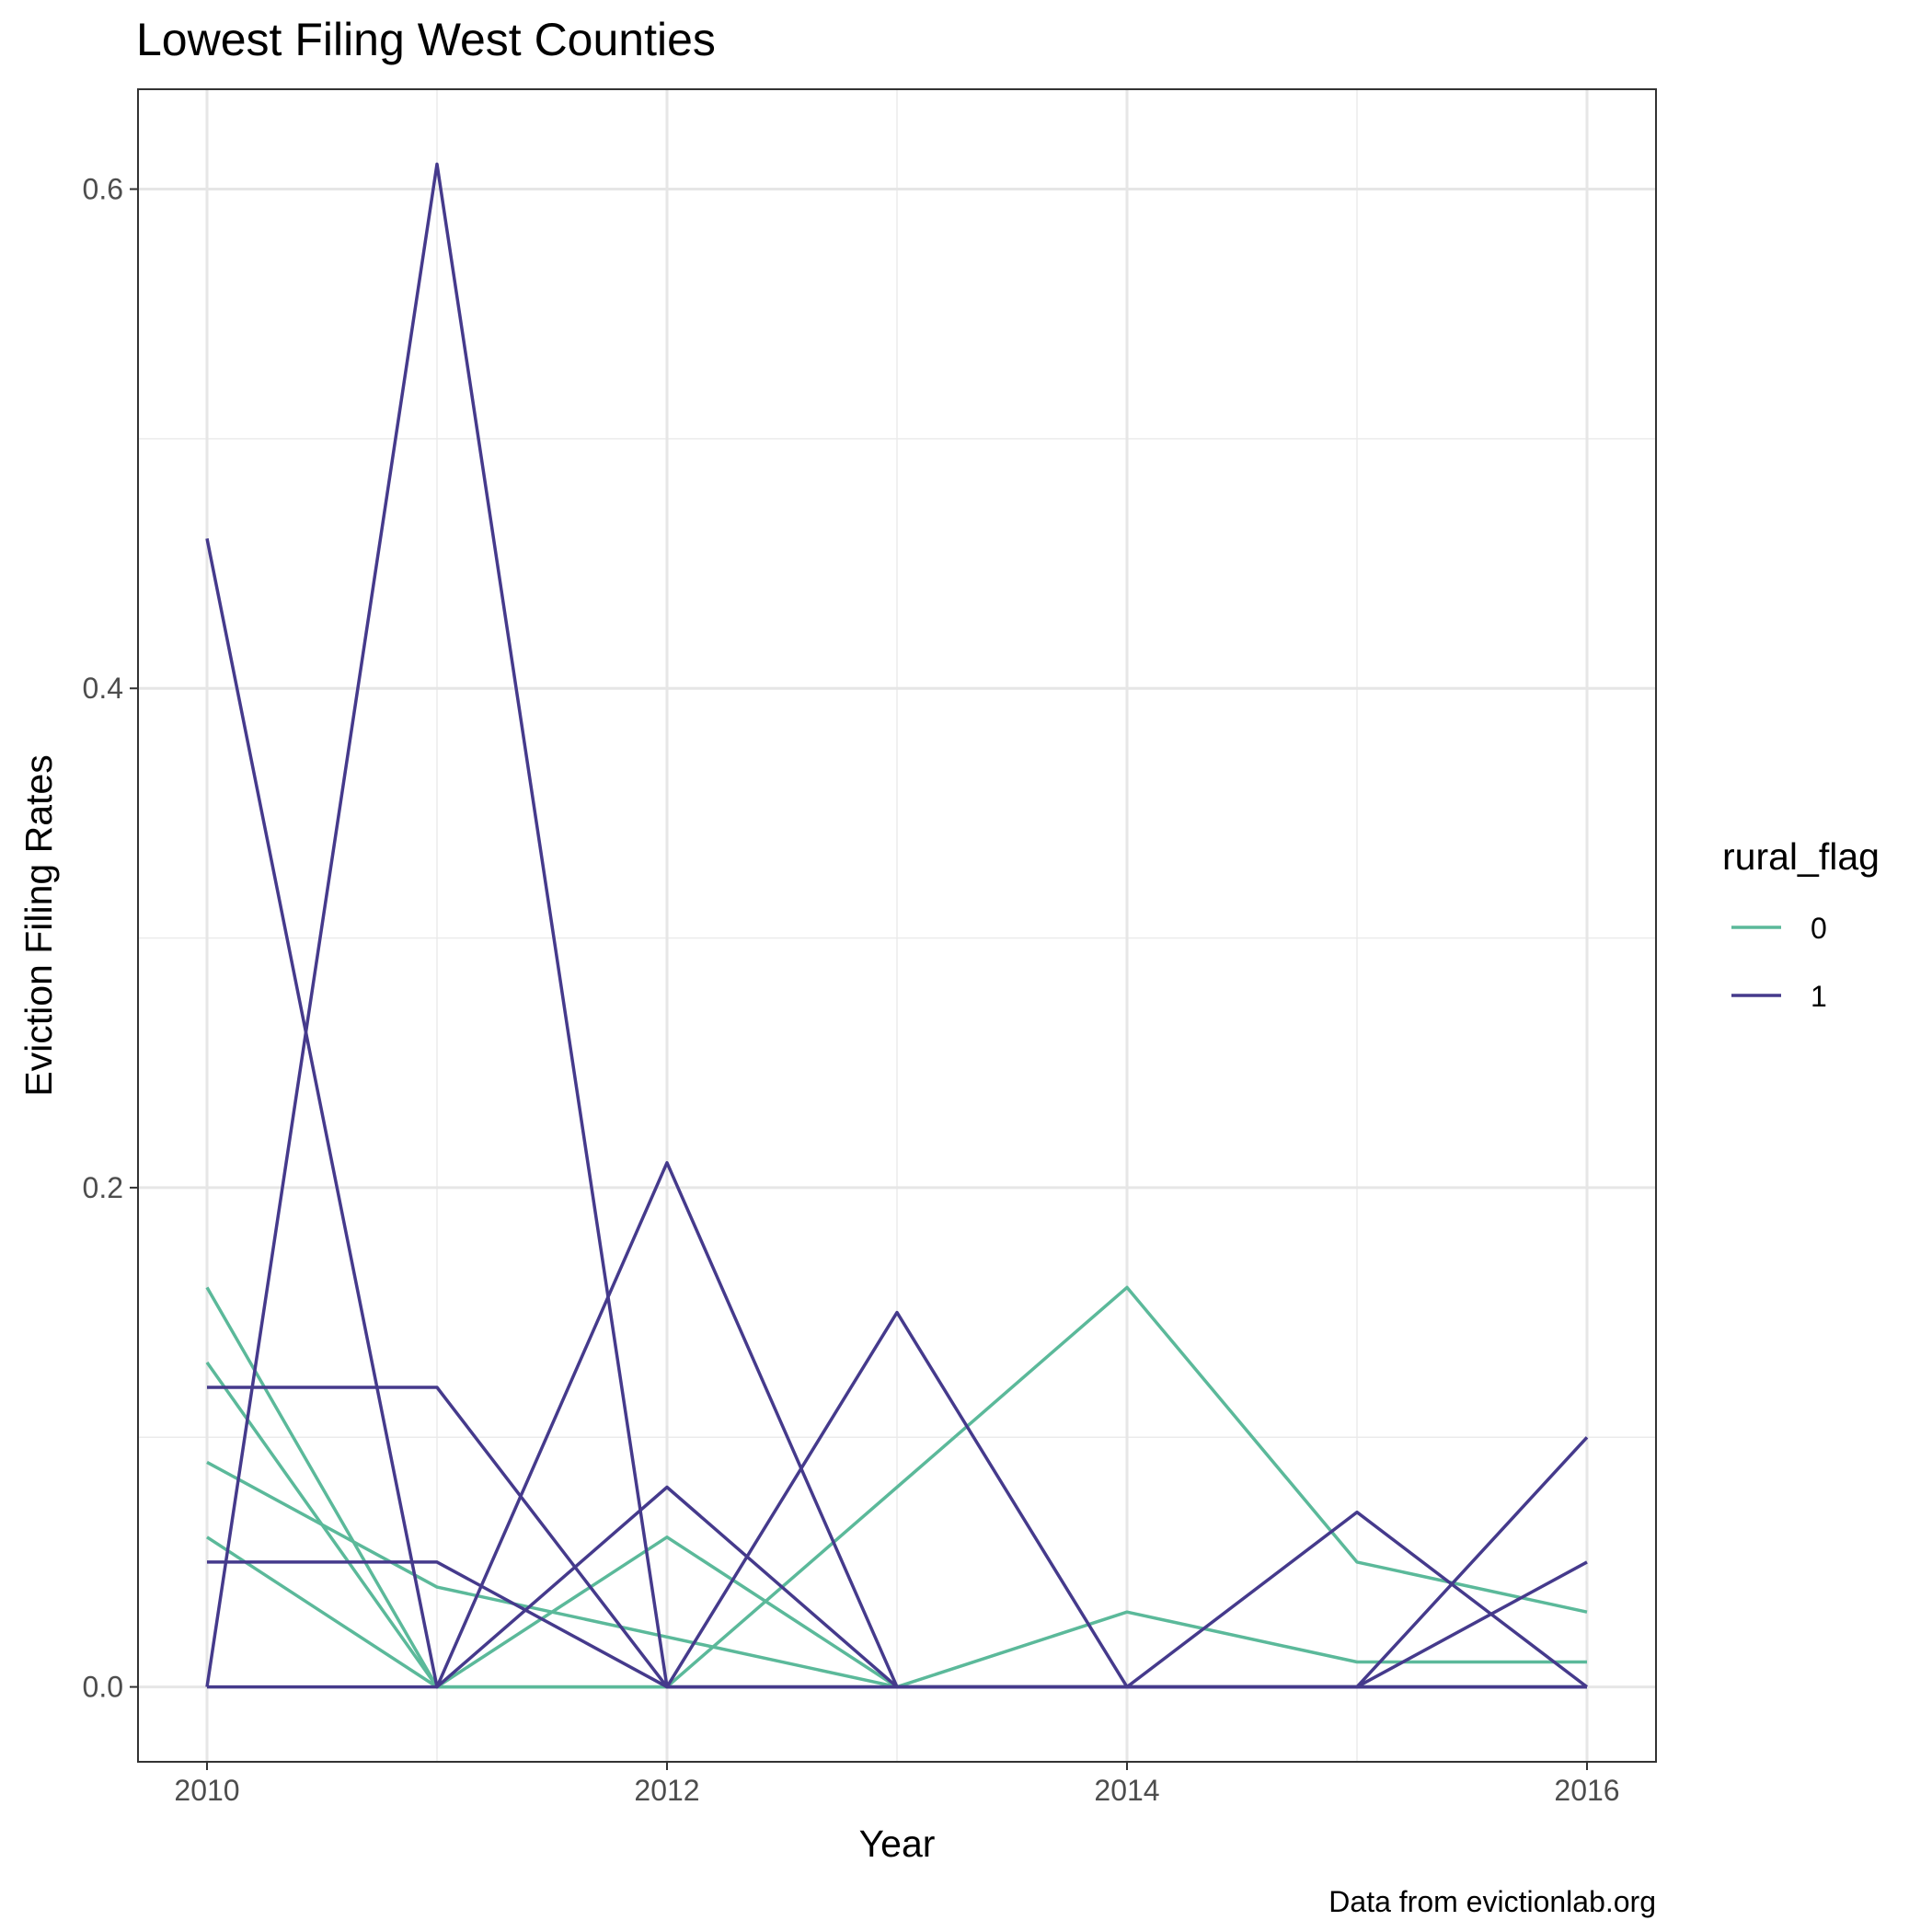 The width and height of the screenshot is (1932, 1932). Describe the element at coordinates (1126, 1790) in the screenshot. I see `x-tick-label: 2014` at that location.